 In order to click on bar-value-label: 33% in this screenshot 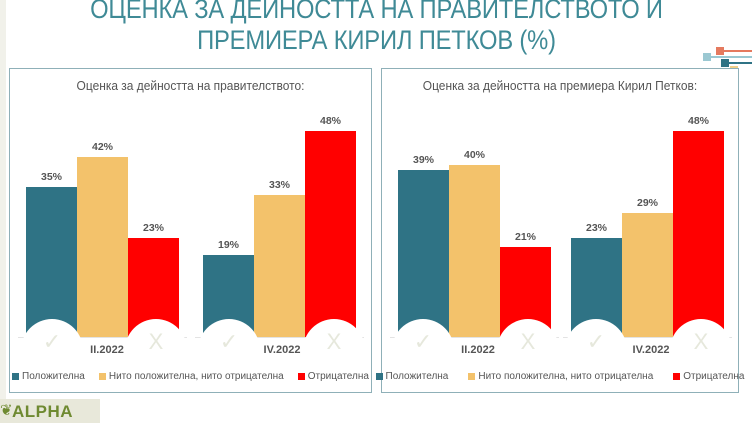, I will do `click(279, 185)`.